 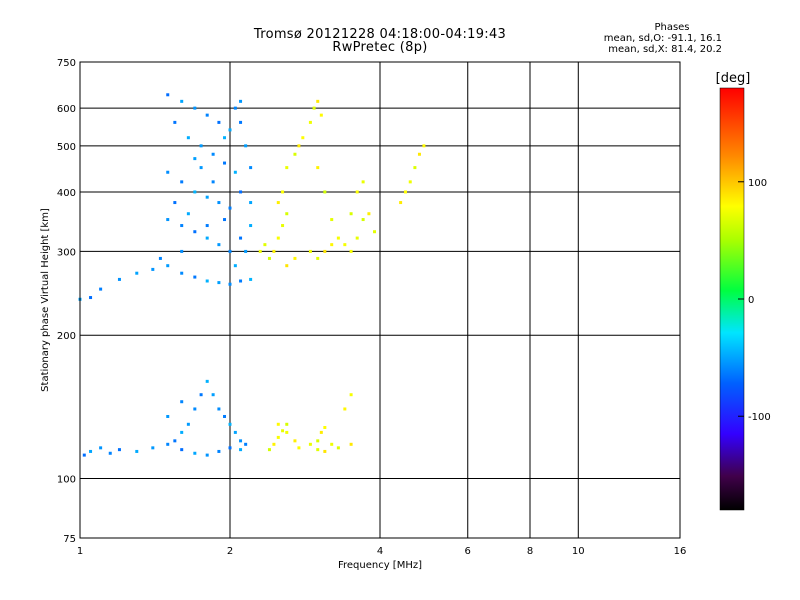 I want to click on colorbar-tick-label: -100, so click(x=759, y=417).